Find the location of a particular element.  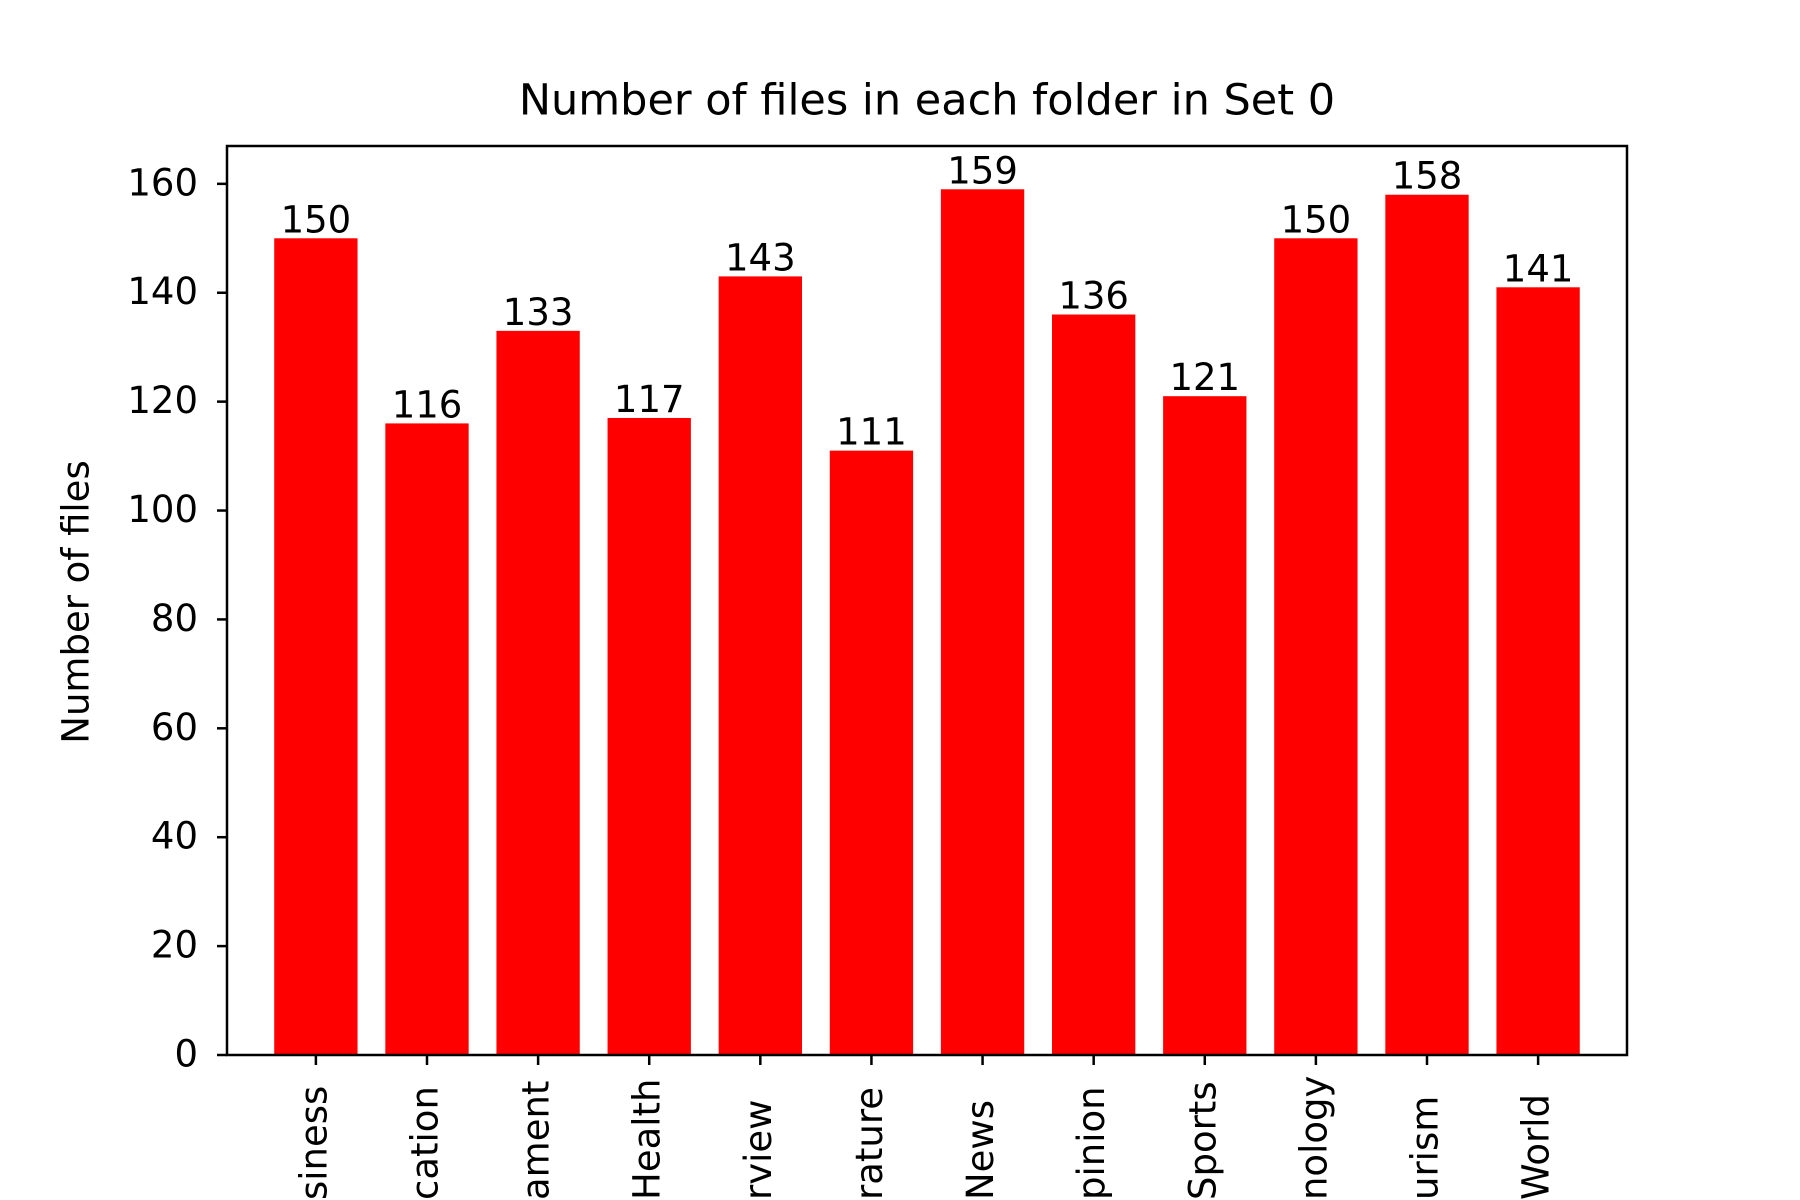

y-tick-label: 20 is located at coordinates (174, 945).